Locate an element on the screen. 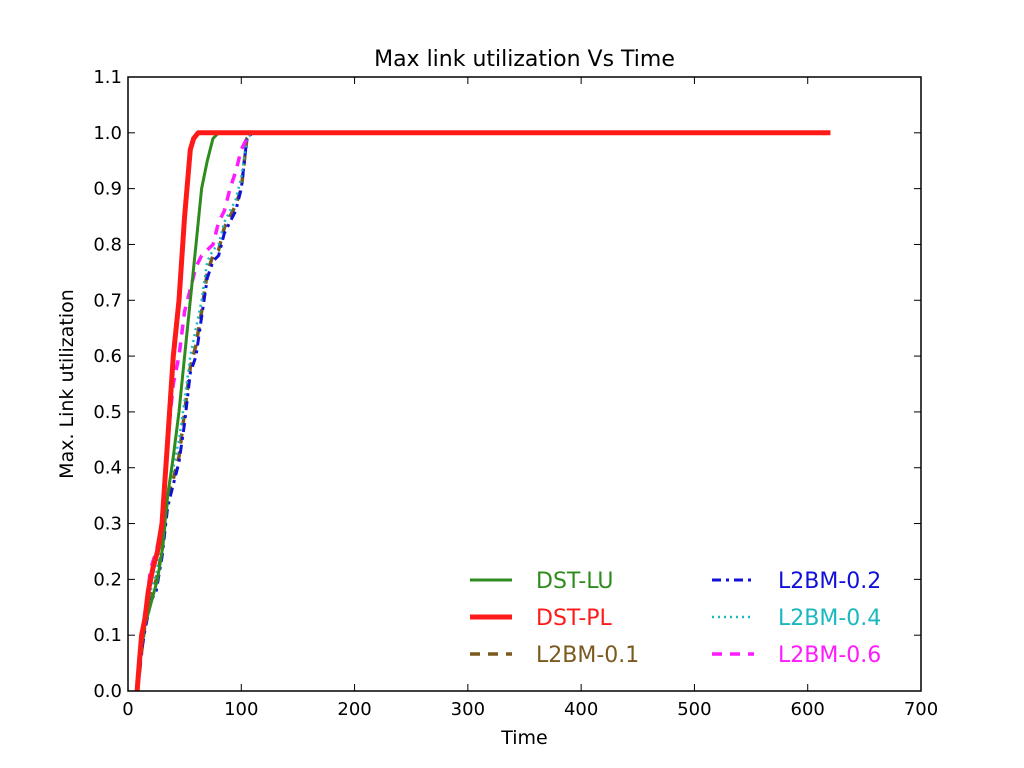 This screenshot has height=768, width=1024. y-tick-label: 0.6 is located at coordinates (107, 356).